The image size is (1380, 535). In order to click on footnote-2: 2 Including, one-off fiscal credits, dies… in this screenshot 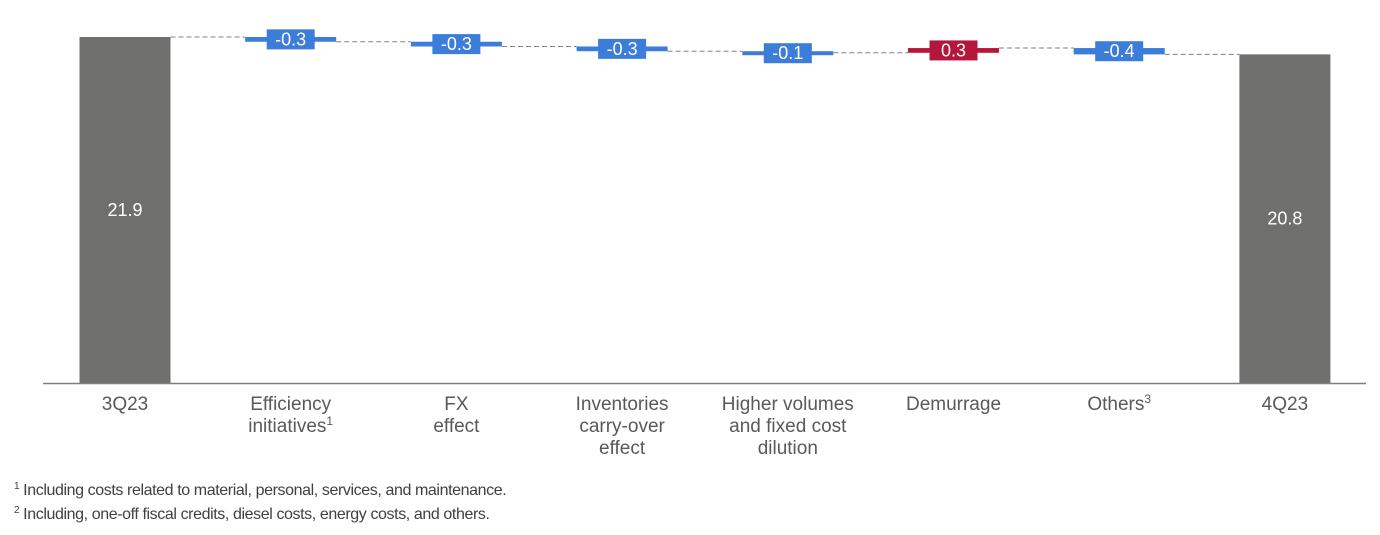, I will do `click(260, 511)`.